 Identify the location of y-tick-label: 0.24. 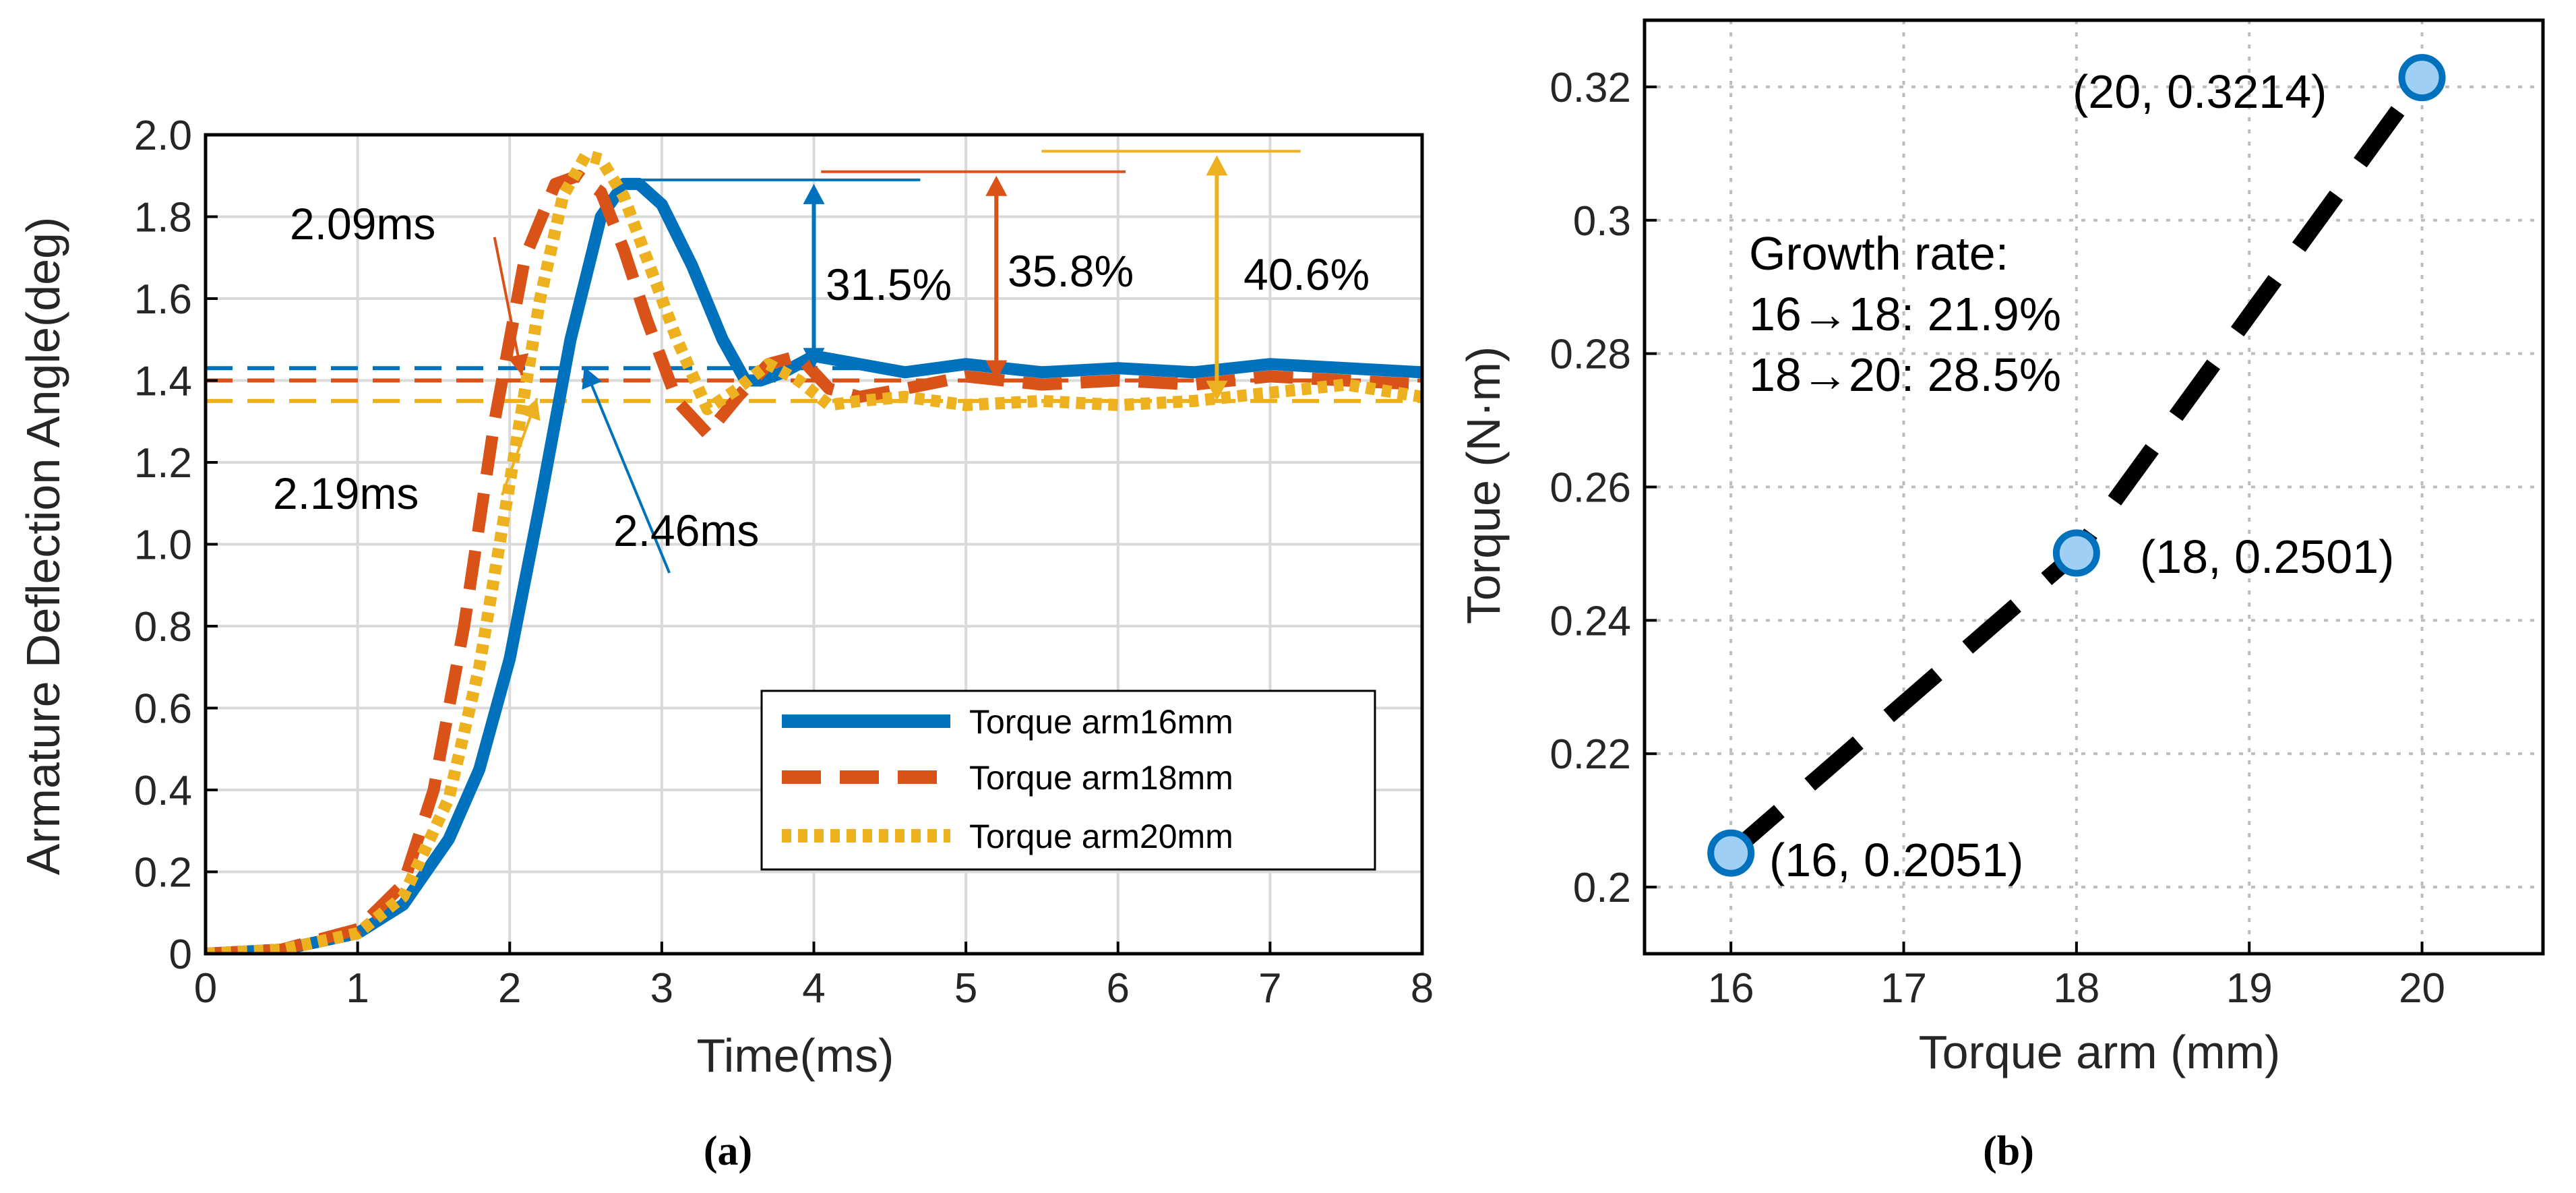
(1591, 621).